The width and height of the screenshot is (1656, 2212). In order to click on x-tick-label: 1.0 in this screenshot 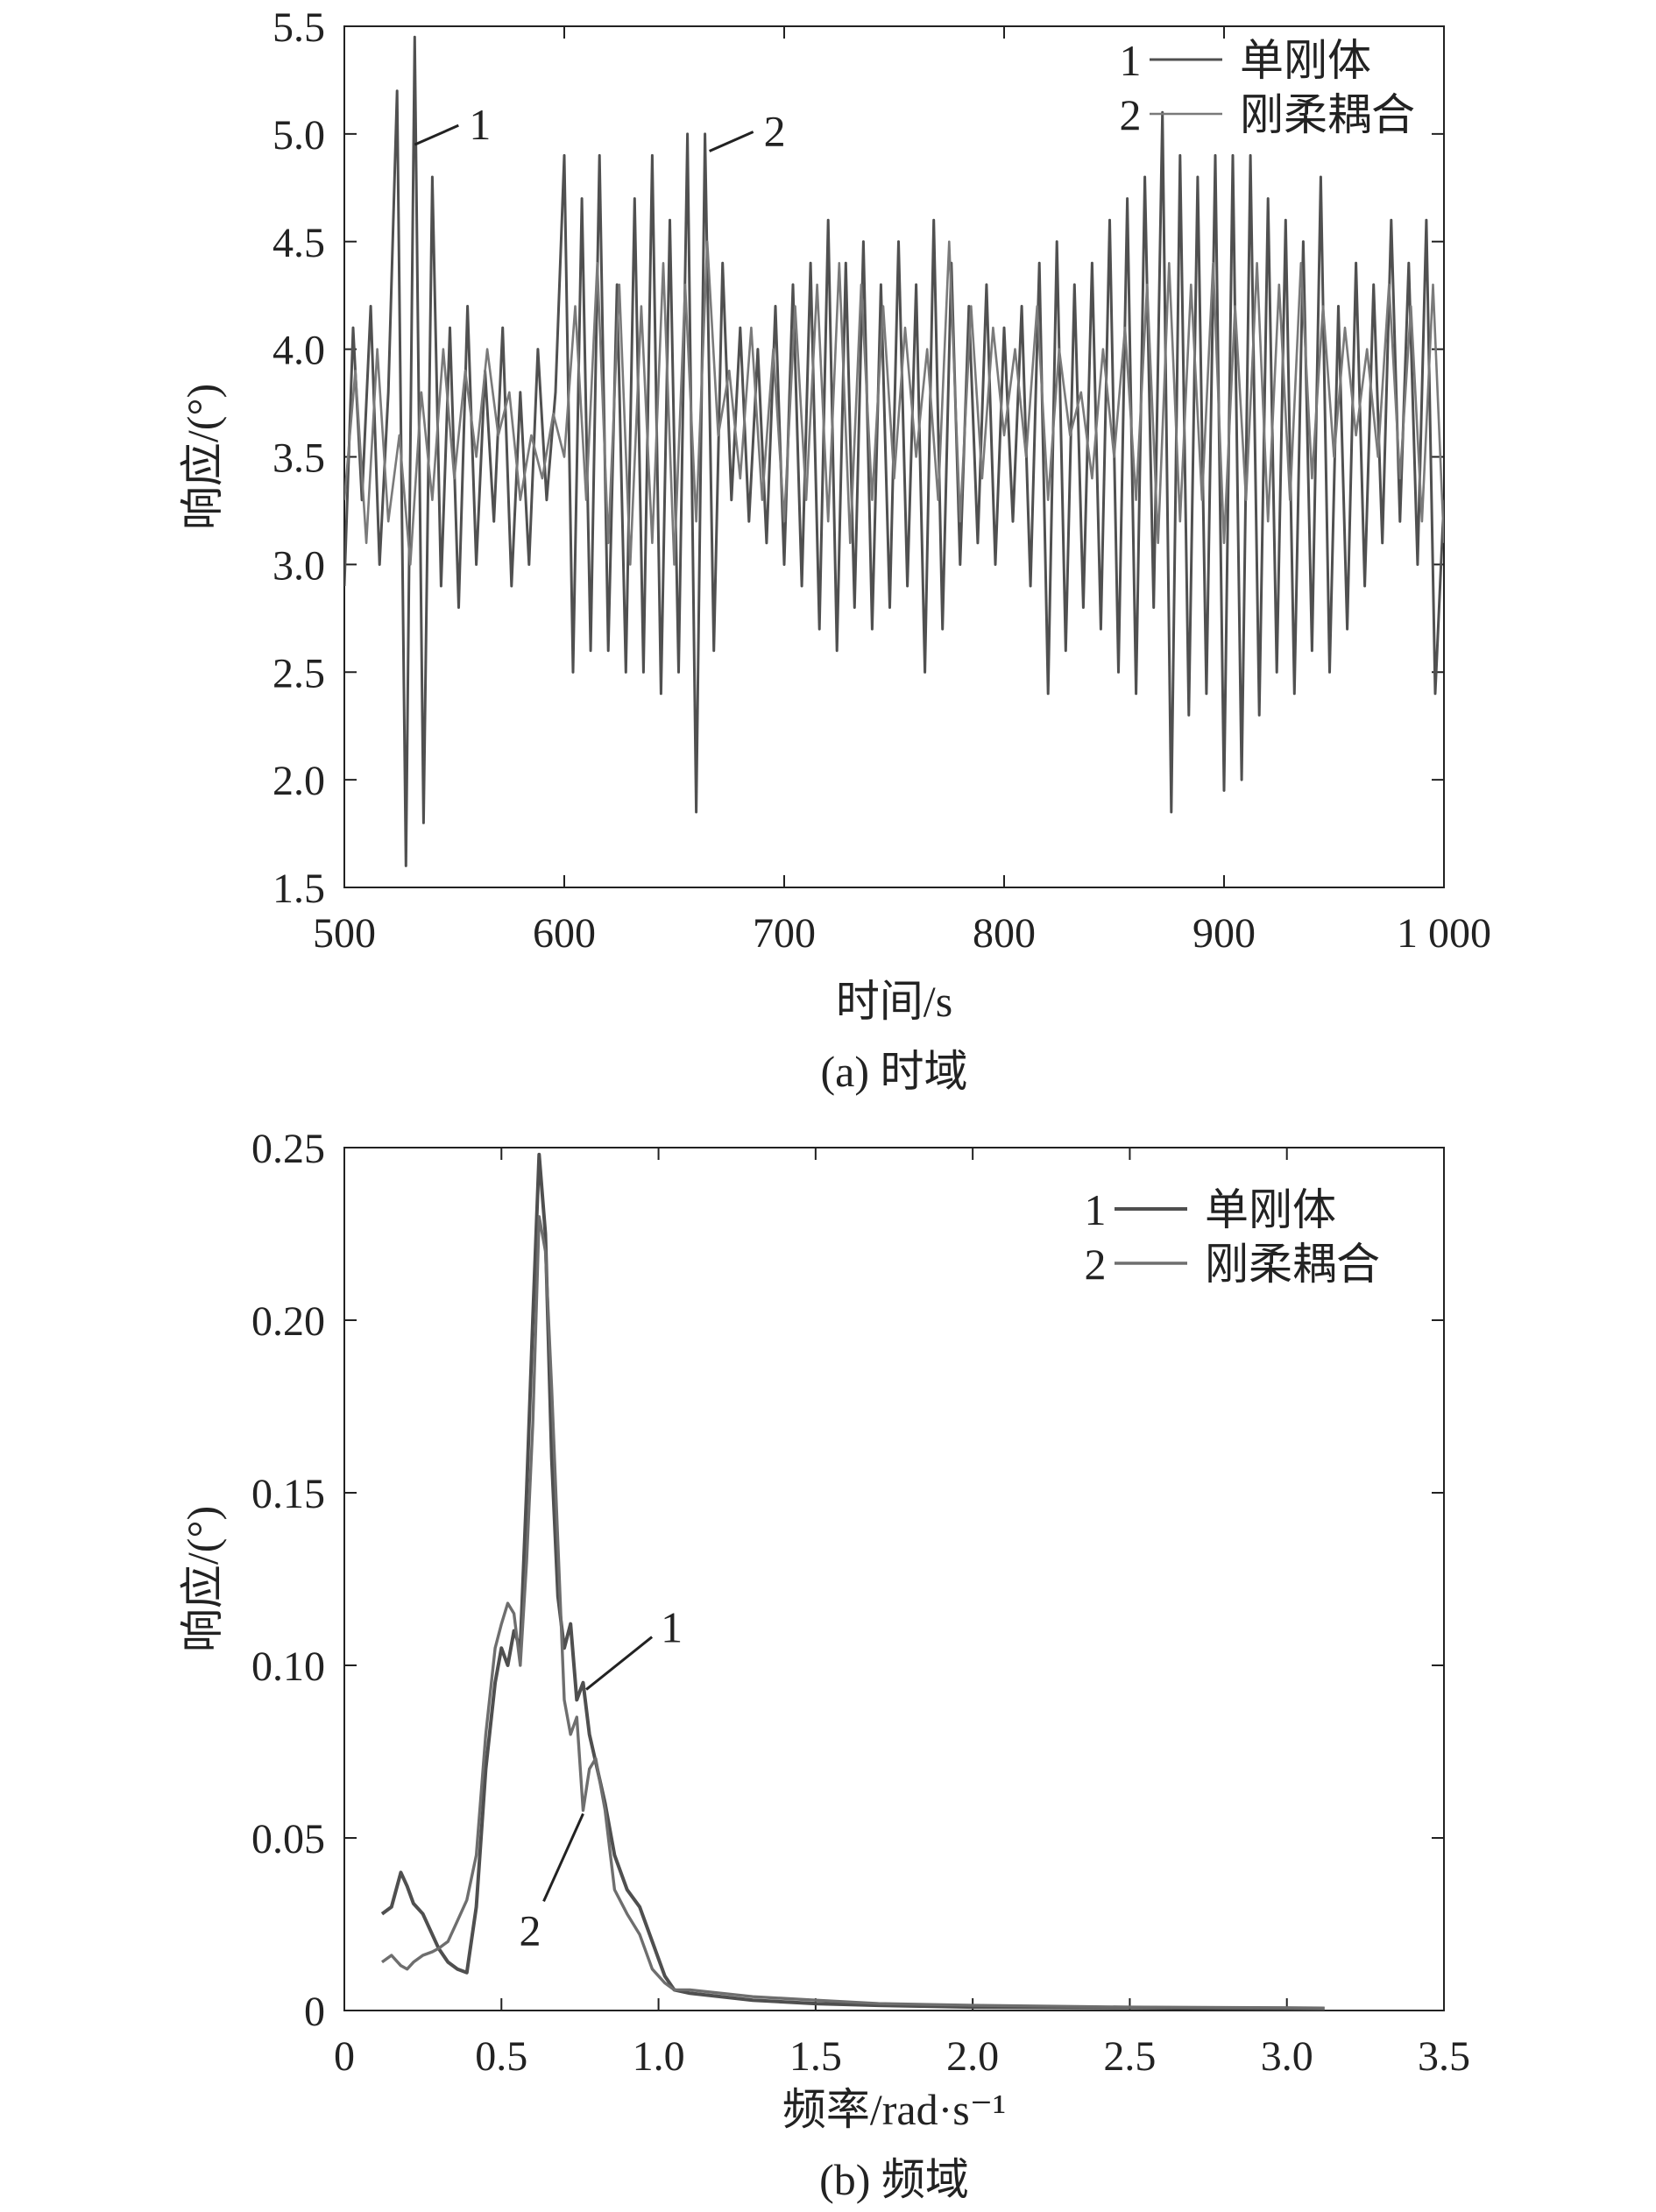, I will do `click(659, 2056)`.